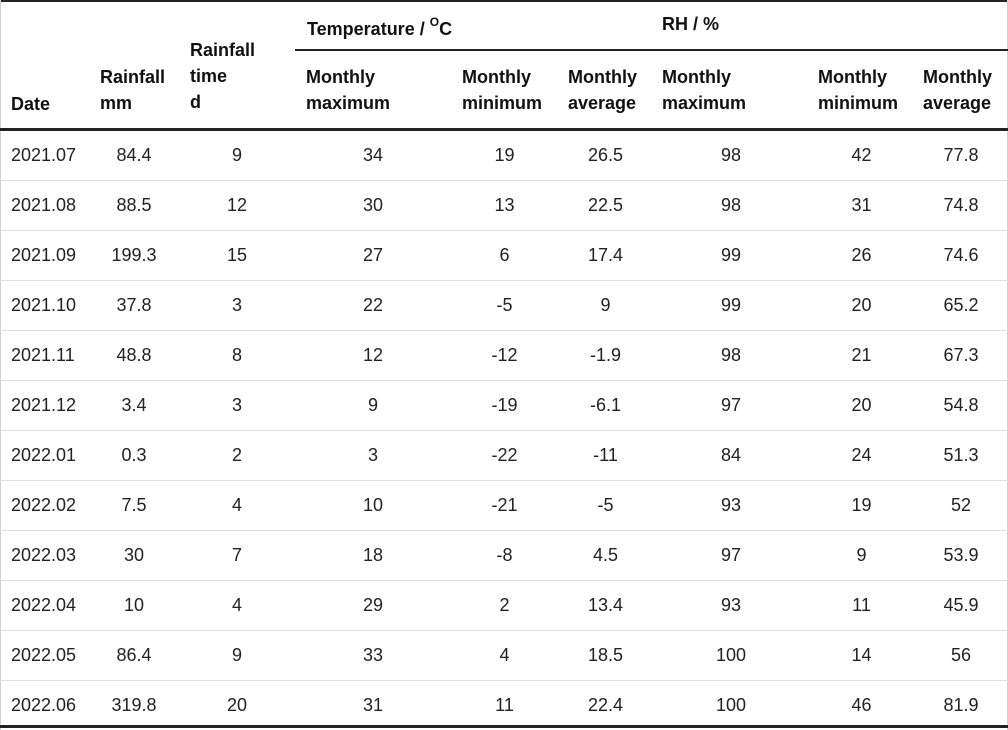 Image resolution: width=1008 pixels, height=730 pixels. I want to click on cell-temp-max: 3, so click(373, 455).